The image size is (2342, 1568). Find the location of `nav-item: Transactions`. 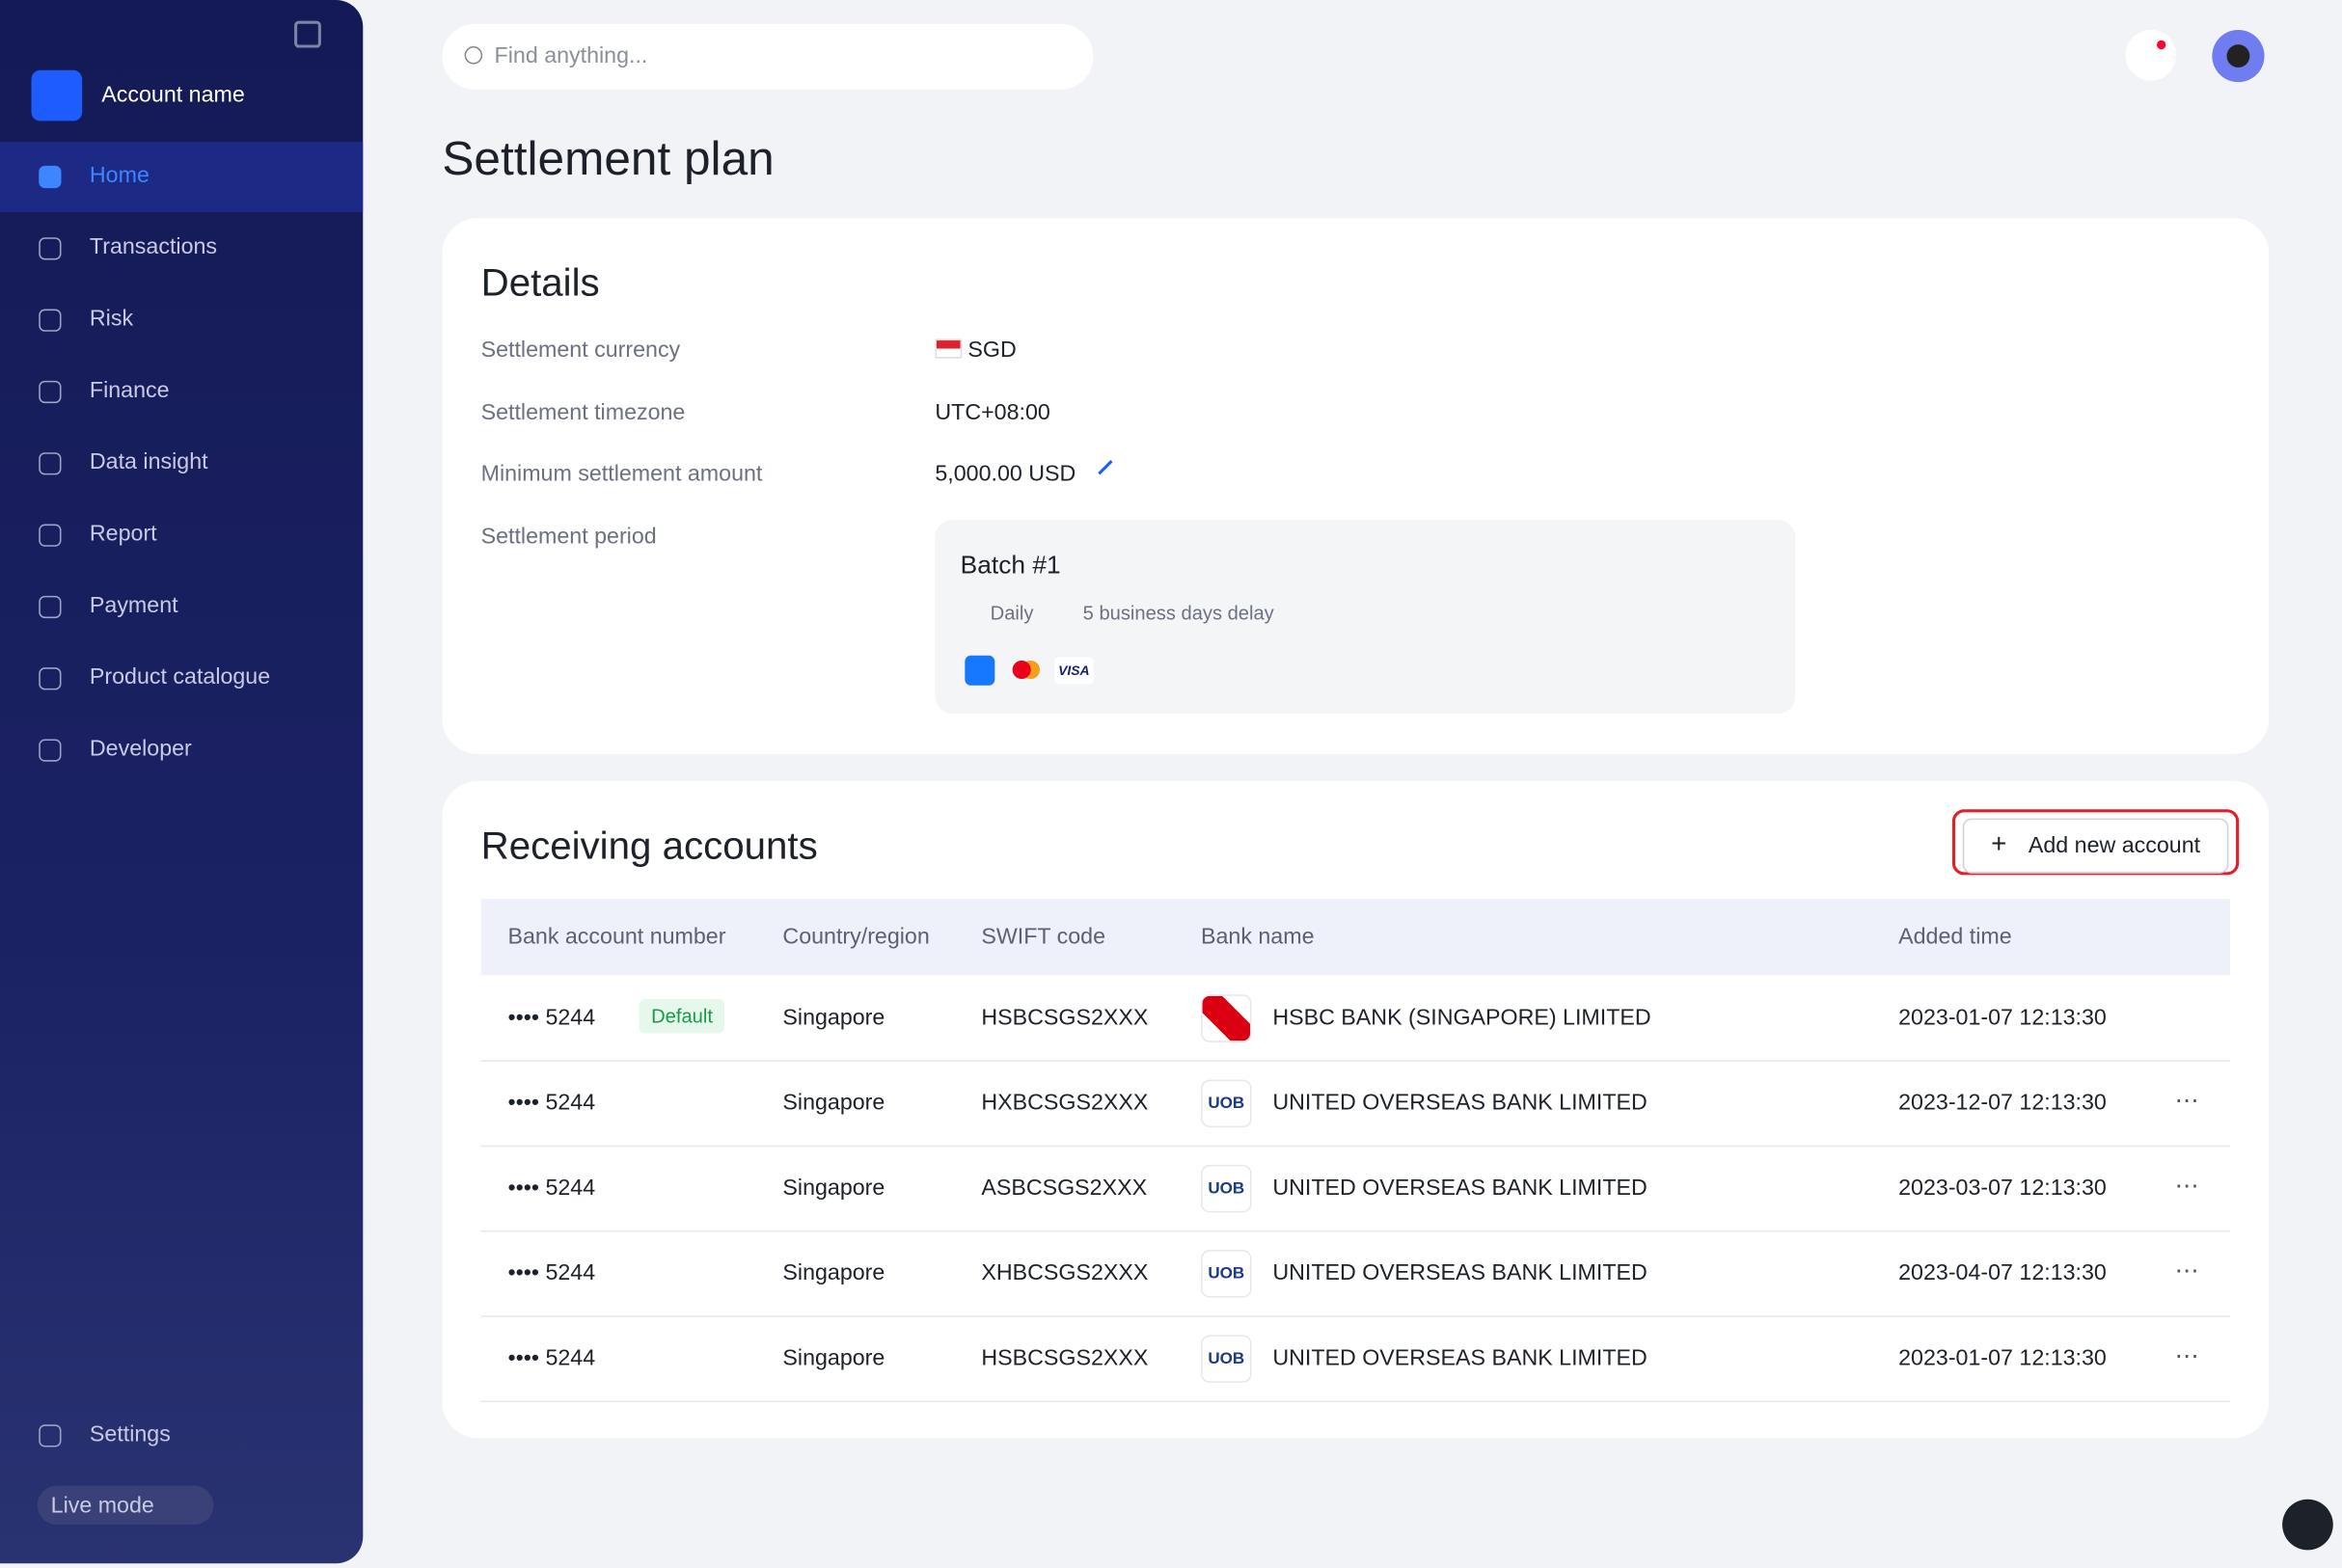

nav-item: Transactions is located at coordinates (182, 248).